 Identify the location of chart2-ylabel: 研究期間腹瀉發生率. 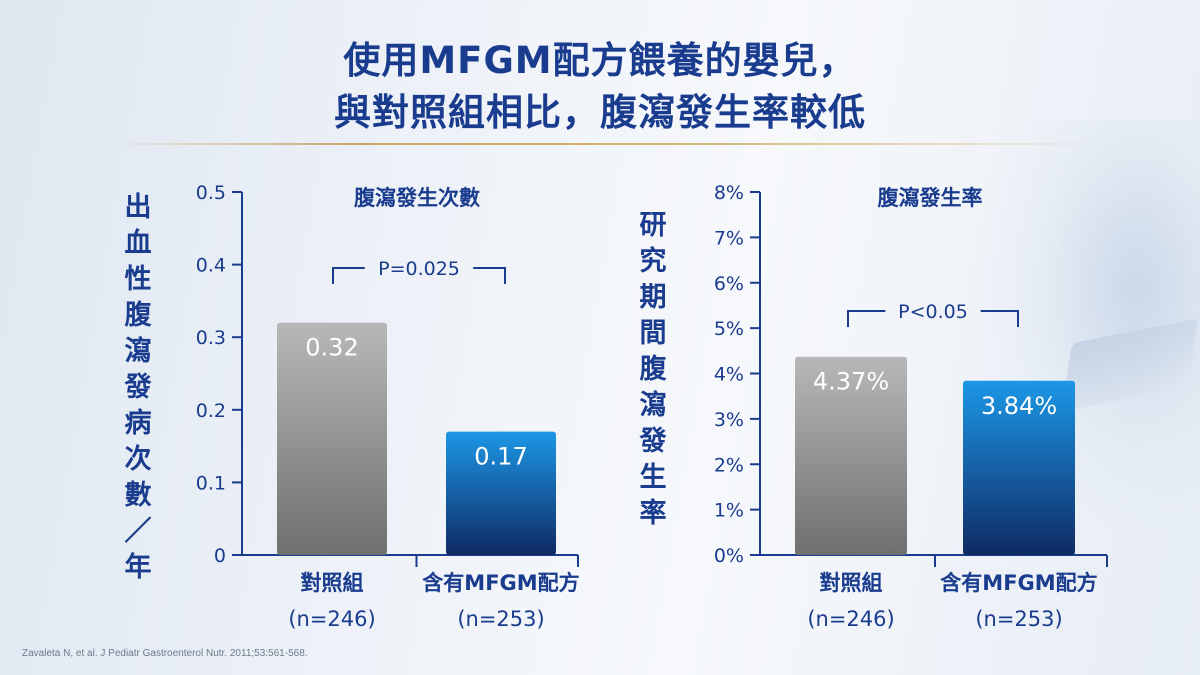
(653, 369).